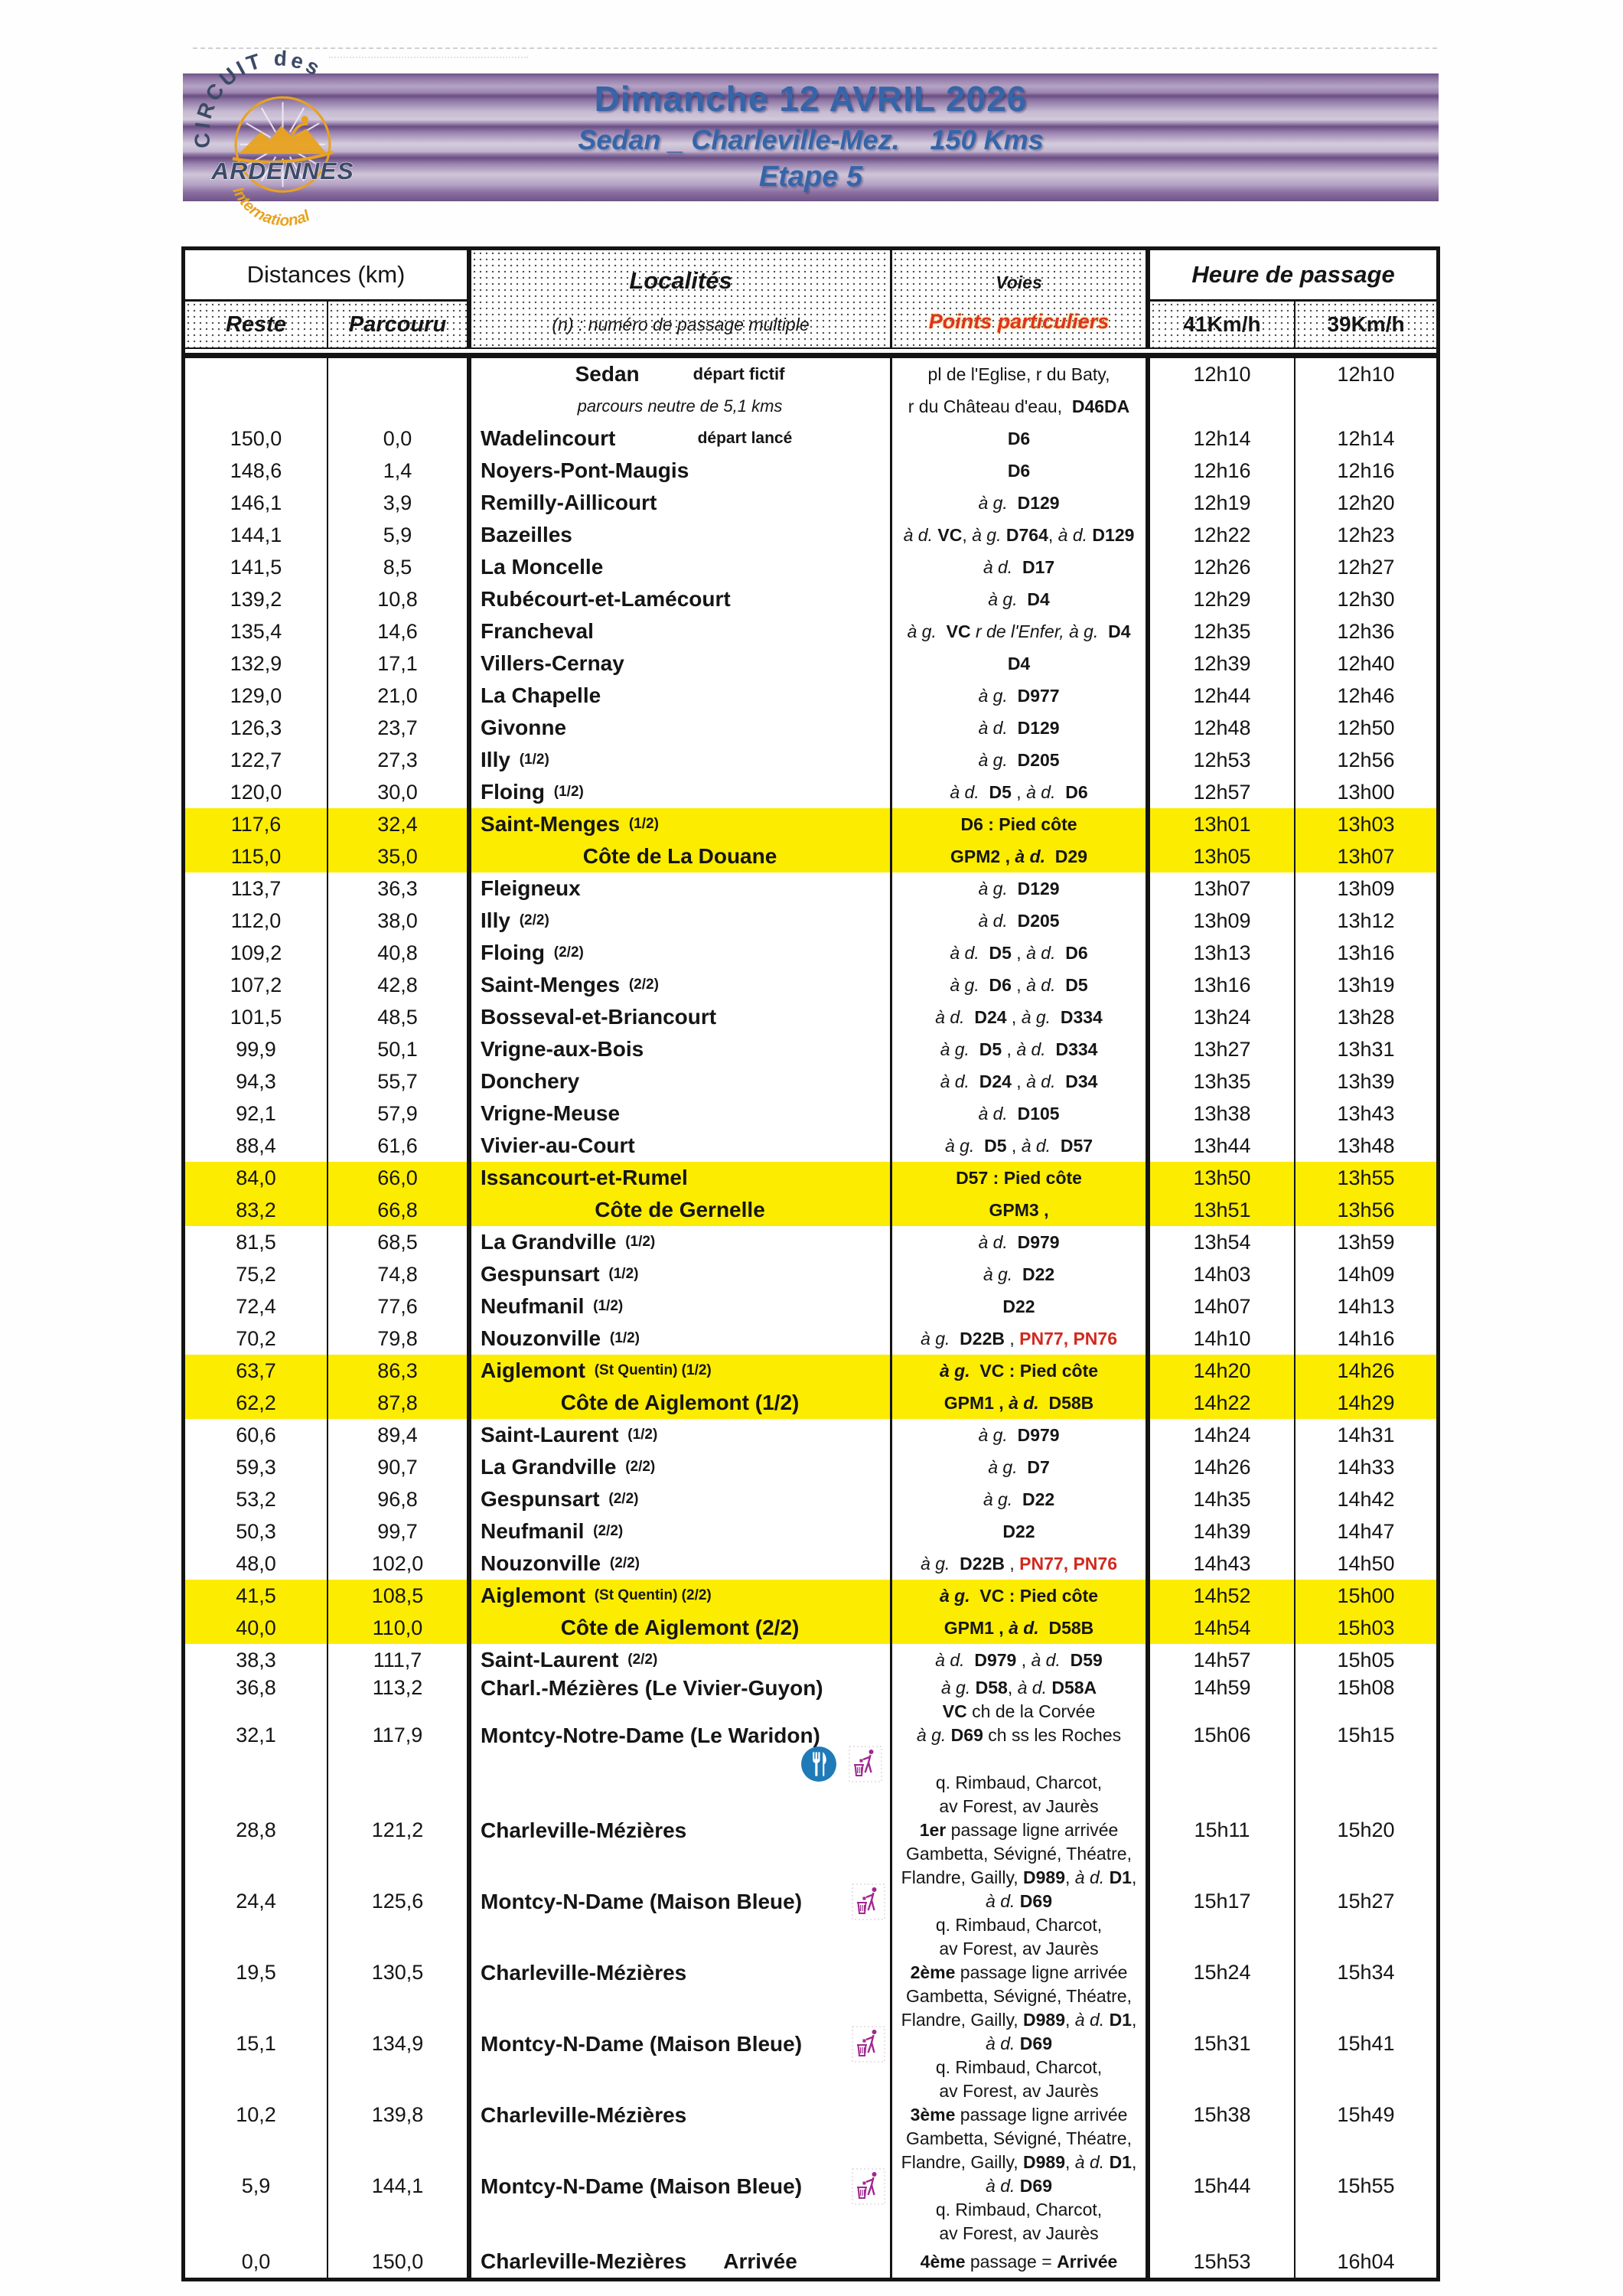 The image size is (1623, 2296). I want to click on cell-time-39: 15h41, so click(1366, 2043).